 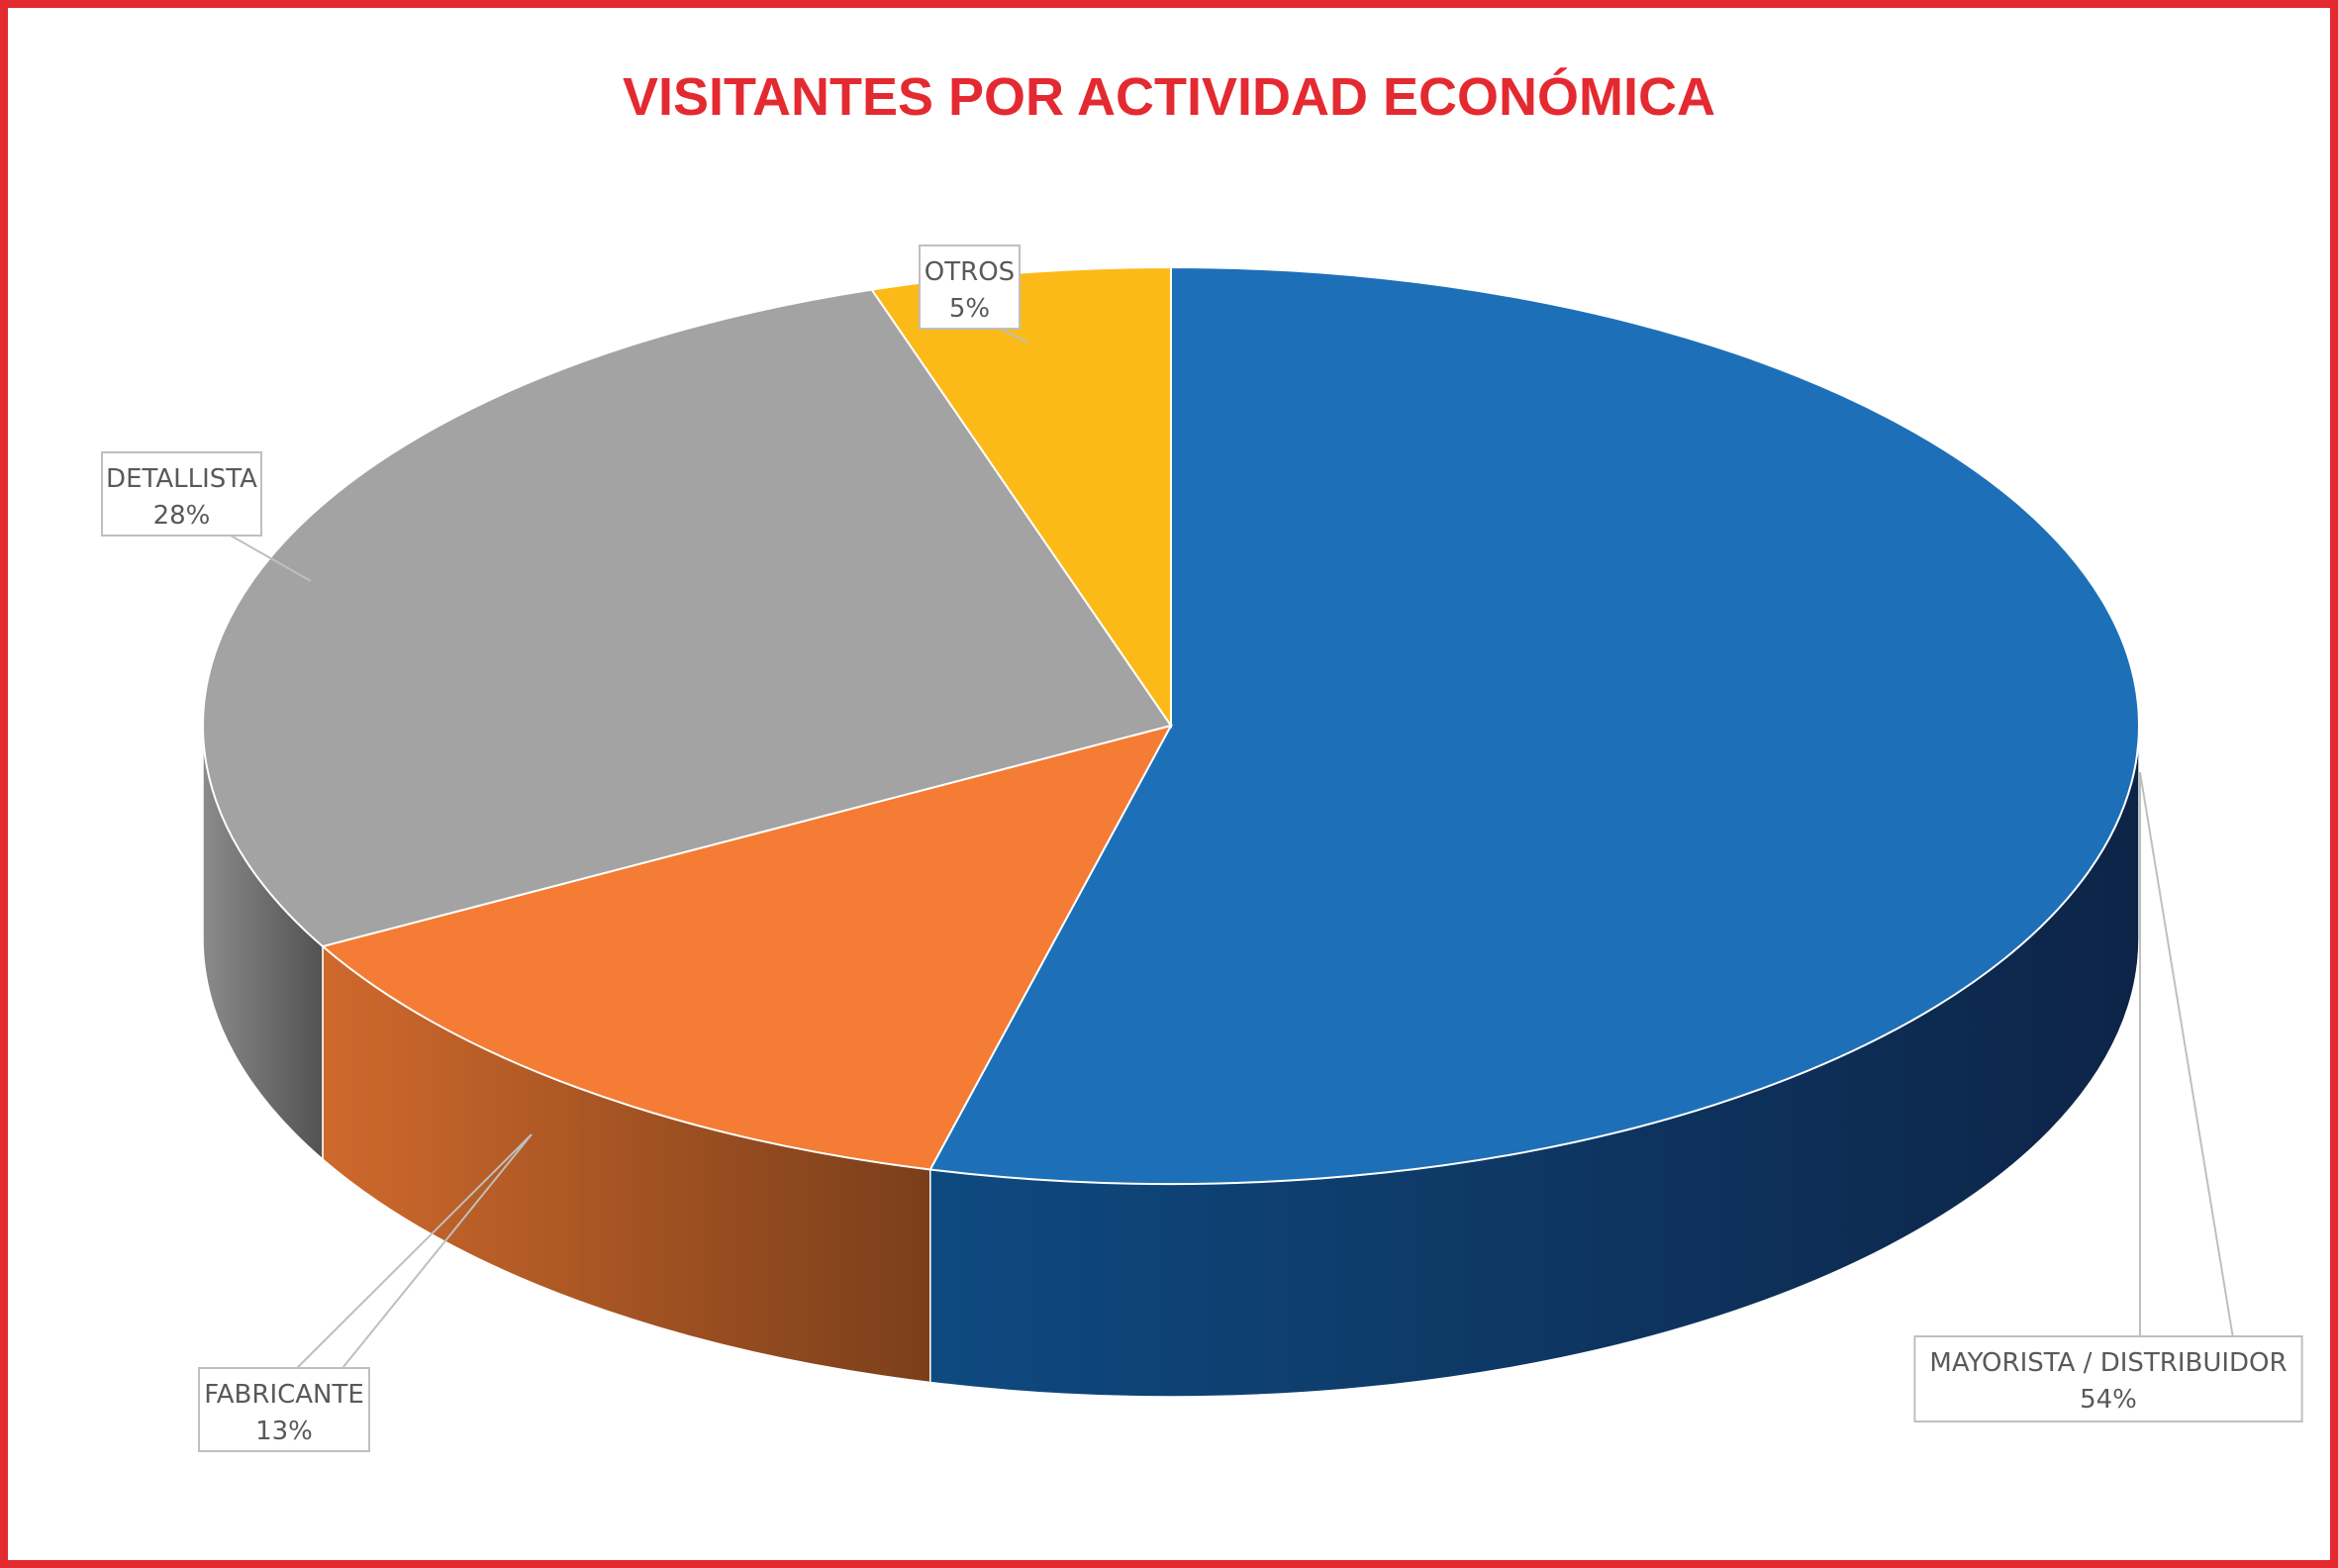 I want to click on label-fabricante: FABRICANTE 13%, so click(x=365, y=1292).